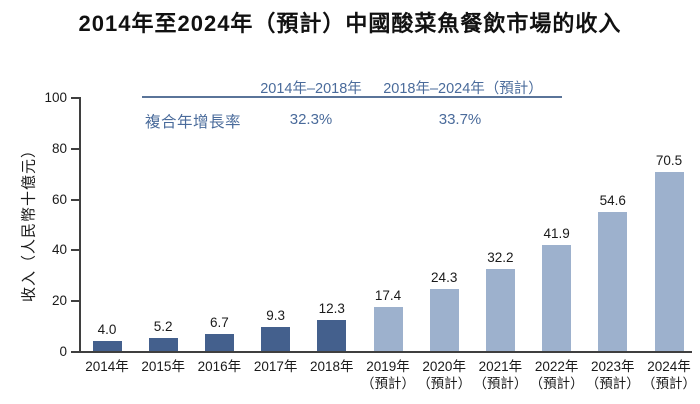 This screenshot has height=404, width=700. I want to click on y-tick-label: 80, so click(59, 148).